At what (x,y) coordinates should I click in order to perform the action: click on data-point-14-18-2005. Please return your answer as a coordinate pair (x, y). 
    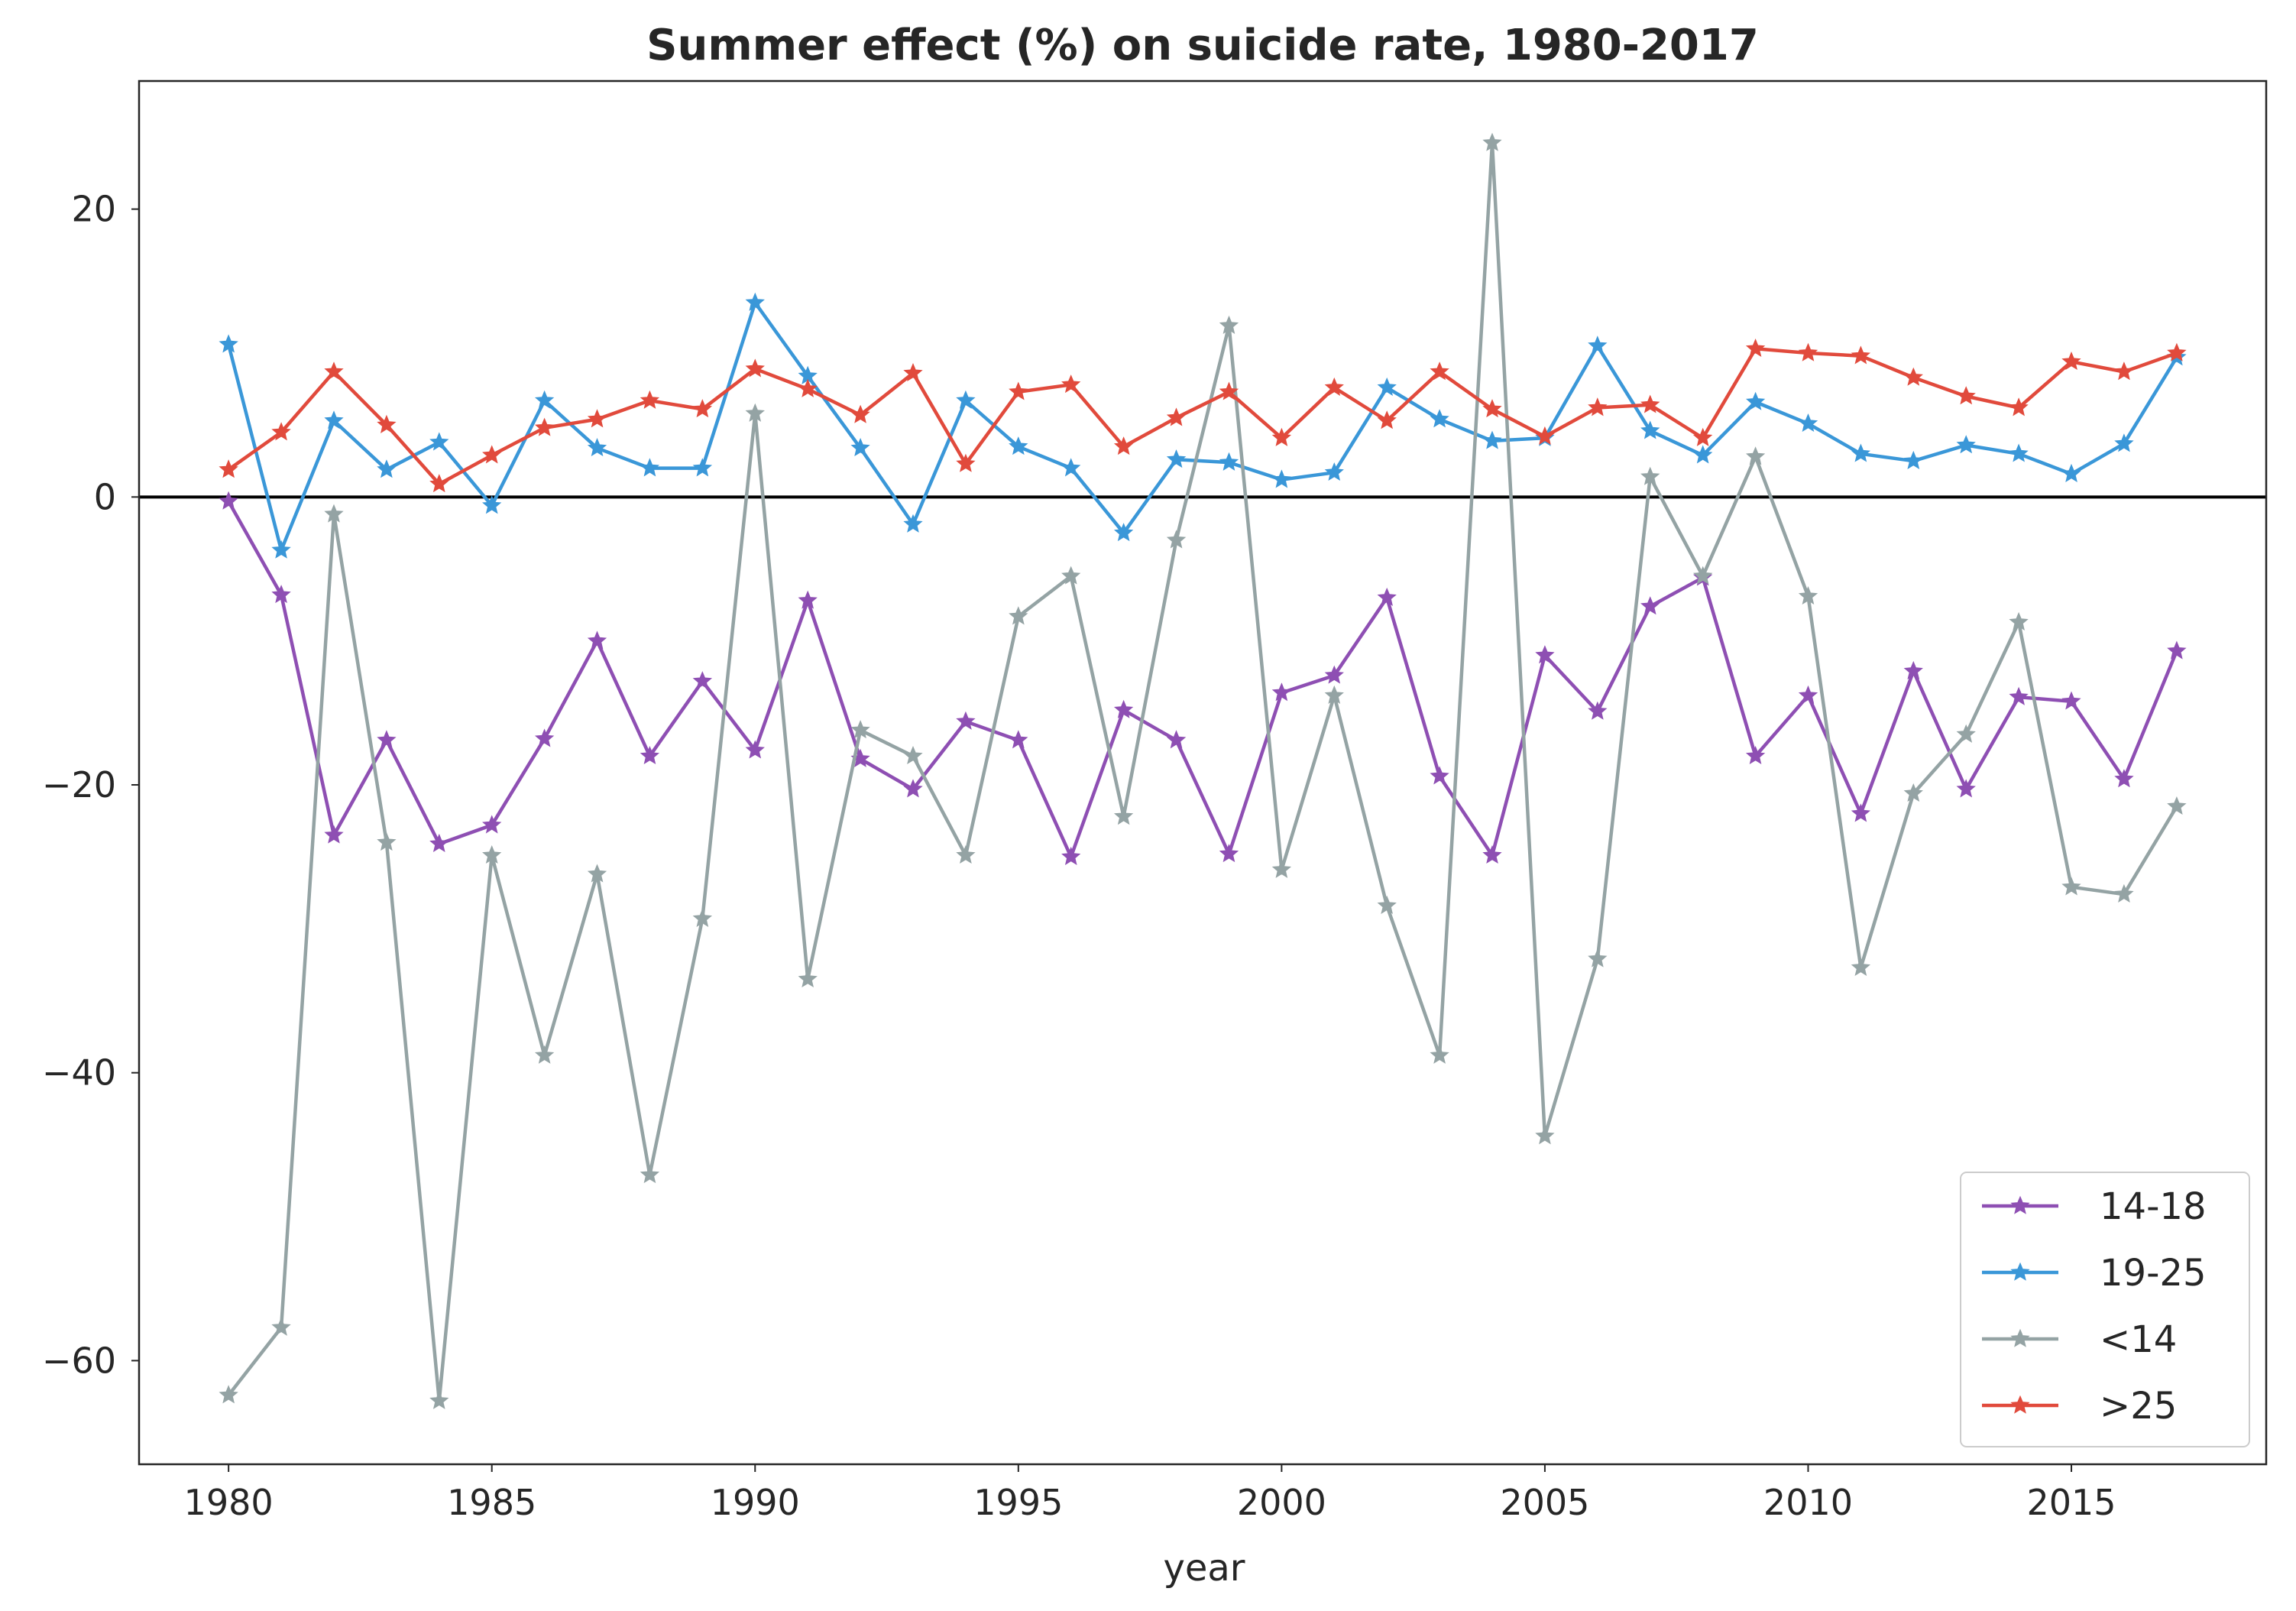
    Looking at the image, I should click on (1545, 654).